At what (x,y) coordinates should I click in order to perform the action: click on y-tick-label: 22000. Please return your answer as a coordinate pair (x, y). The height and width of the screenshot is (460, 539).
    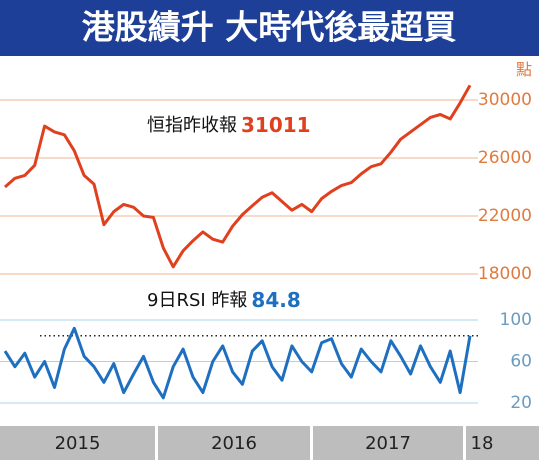
    Looking at the image, I should click on (505, 216).